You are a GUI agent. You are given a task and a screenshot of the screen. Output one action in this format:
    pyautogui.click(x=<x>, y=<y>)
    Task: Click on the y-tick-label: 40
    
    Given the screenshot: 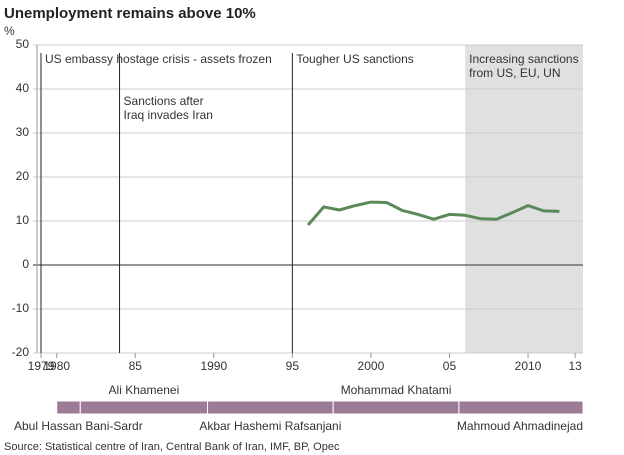 What is the action you would take?
    pyautogui.click(x=23, y=88)
    